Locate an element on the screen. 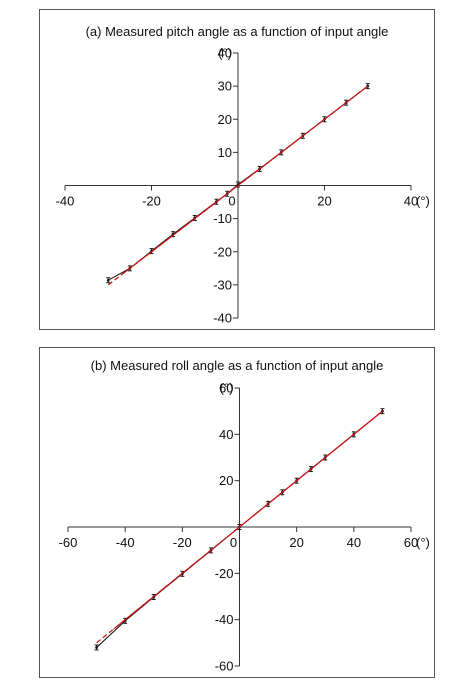 This screenshot has width=474, height=684. x-tick-label: 60 is located at coordinates (411, 542).